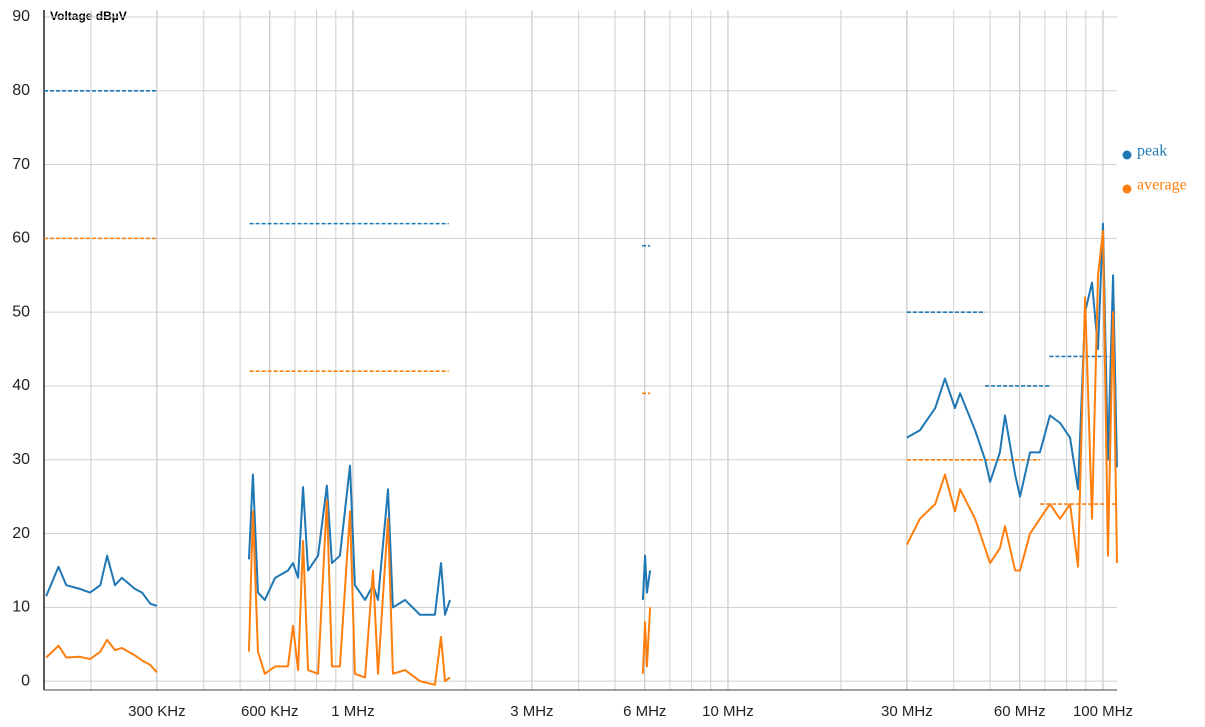 The height and width of the screenshot is (727, 1205). What do you see at coordinates (644, 711) in the screenshot?
I see `x-tick-label: 6 MHz` at bounding box center [644, 711].